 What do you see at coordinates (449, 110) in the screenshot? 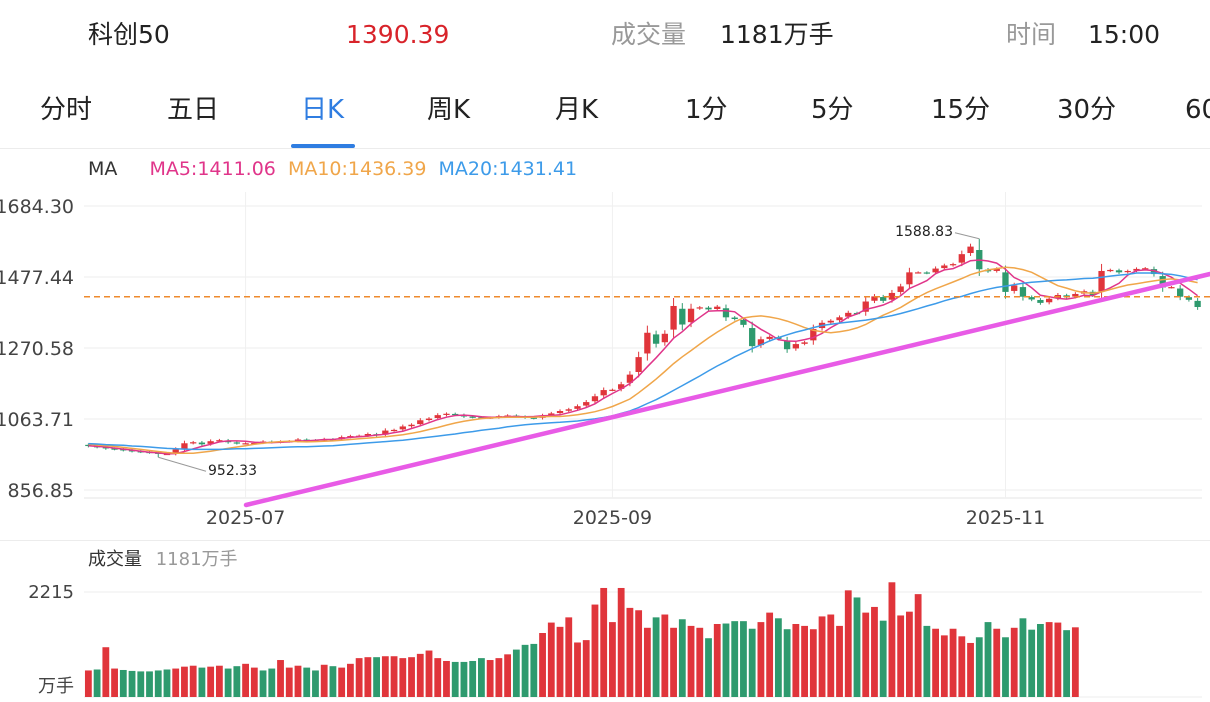
I see `tab-weekly-k: 周K` at bounding box center [449, 110].